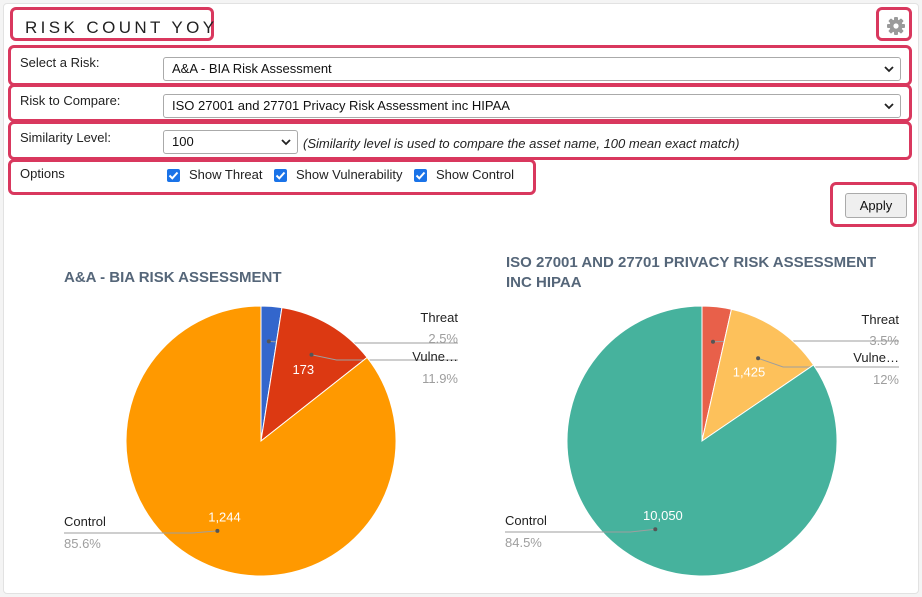 This screenshot has height=597, width=922. Describe the element at coordinates (60, 62) in the screenshot. I see `select-risk-label: Select a Risk:` at that location.